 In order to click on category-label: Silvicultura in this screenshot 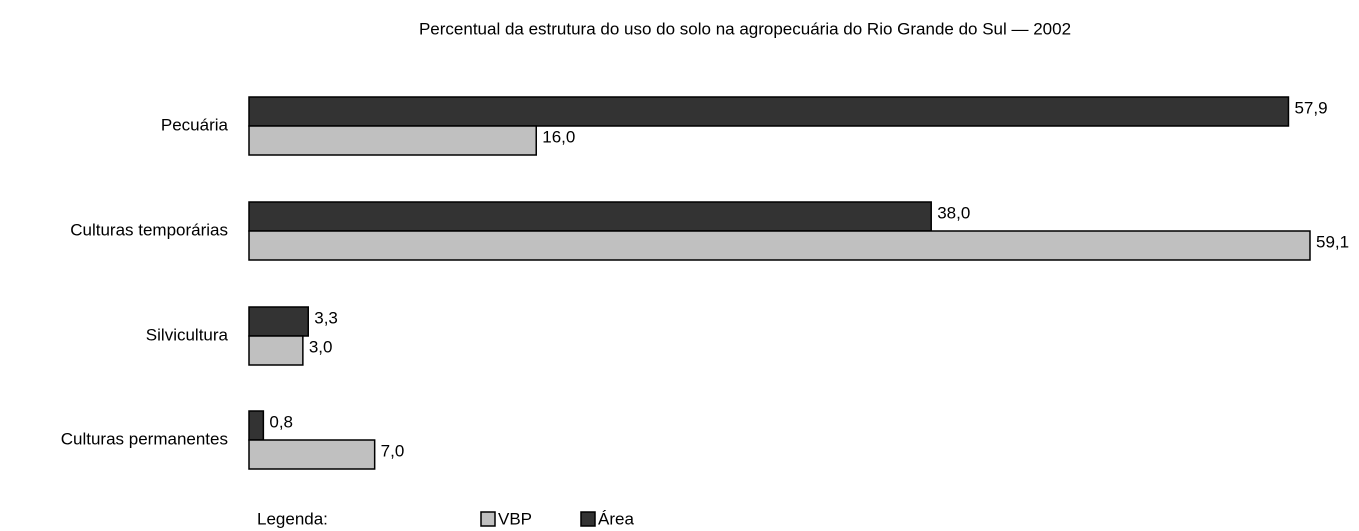, I will do `click(187, 334)`.